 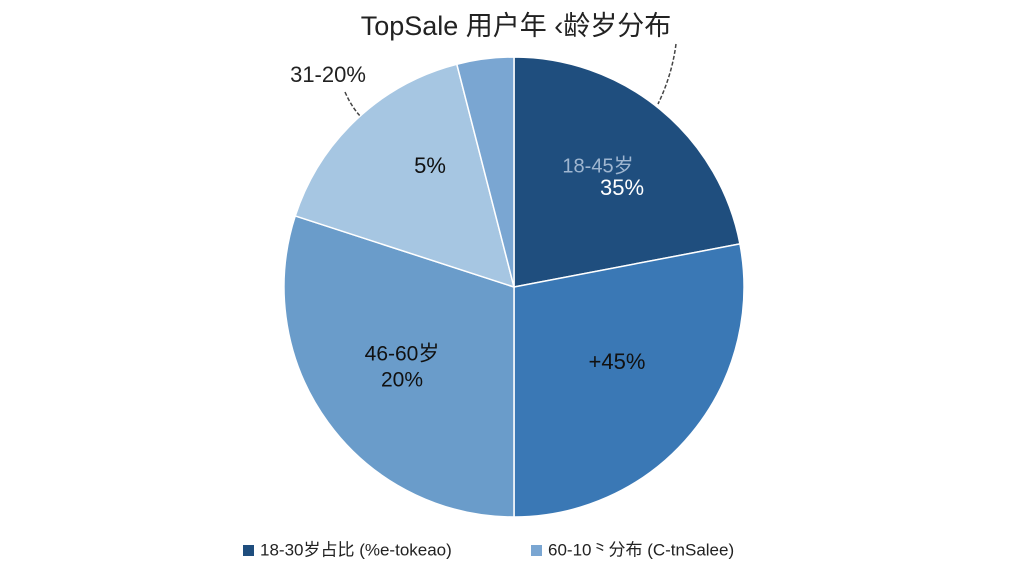 What do you see at coordinates (328, 74) in the screenshot?
I see `slice-label: 31-20%` at bounding box center [328, 74].